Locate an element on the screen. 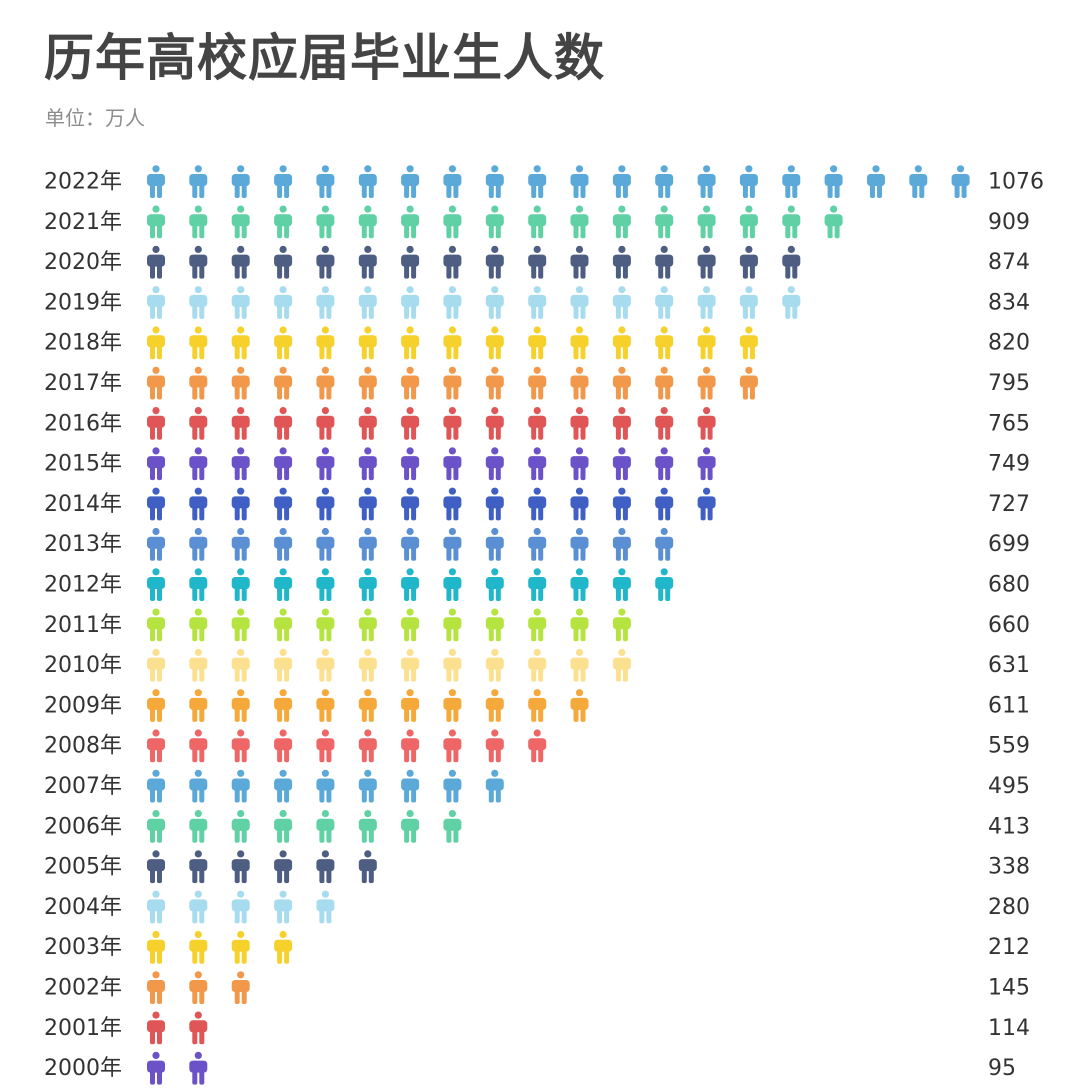 This screenshot has height=1089, width=1080. year-label: 2003年 is located at coordinates (83, 947).